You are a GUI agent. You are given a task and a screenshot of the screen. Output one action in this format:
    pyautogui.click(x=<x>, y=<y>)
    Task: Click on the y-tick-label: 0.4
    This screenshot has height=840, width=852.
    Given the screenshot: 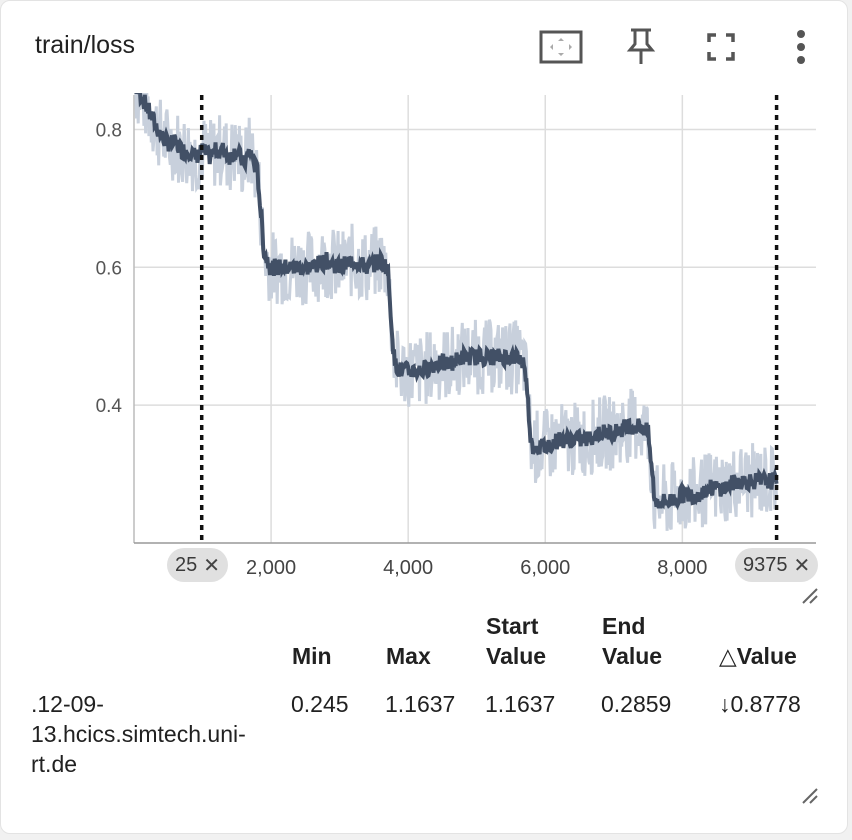 What is the action you would take?
    pyautogui.click(x=109, y=406)
    